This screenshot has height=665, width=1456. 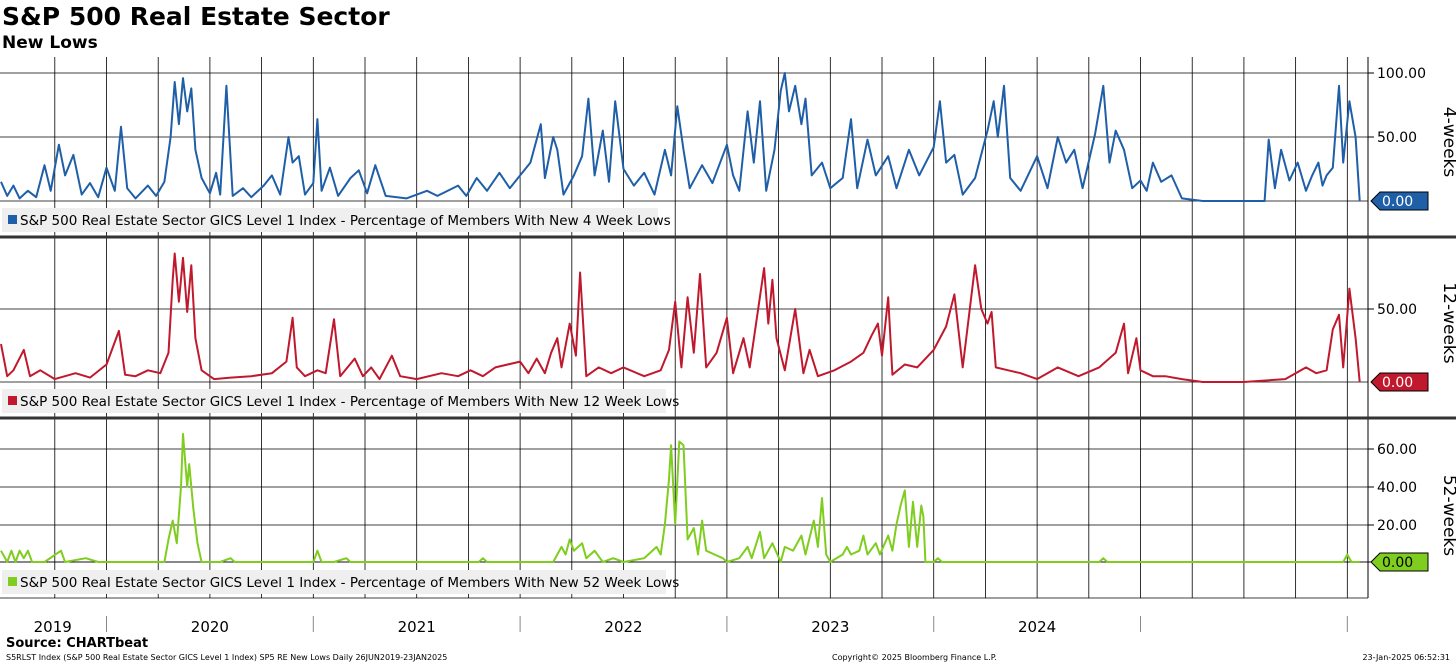 What do you see at coordinates (196, 16) in the screenshot?
I see `chart-title: S&P 500 Real Estate Sector` at bounding box center [196, 16].